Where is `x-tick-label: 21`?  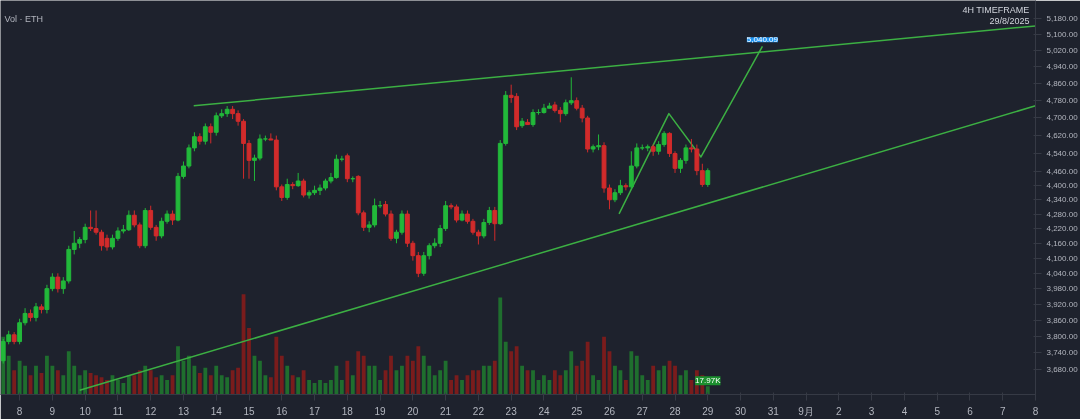 x-tick-label: 21 is located at coordinates (446, 411).